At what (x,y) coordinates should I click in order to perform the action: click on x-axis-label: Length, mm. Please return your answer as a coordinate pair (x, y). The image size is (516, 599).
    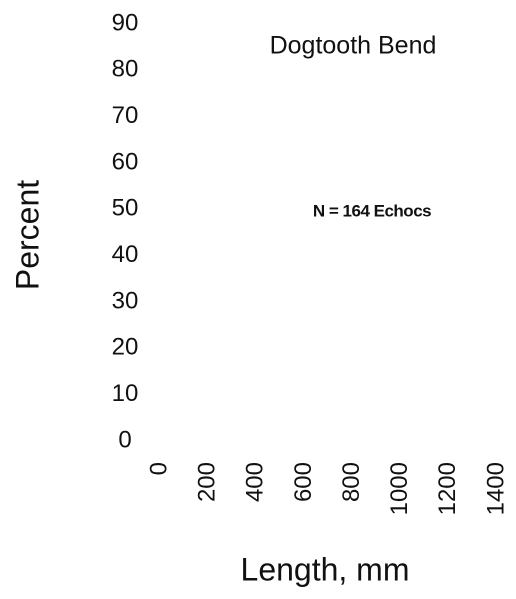
    Looking at the image, I should click on (325, 569).